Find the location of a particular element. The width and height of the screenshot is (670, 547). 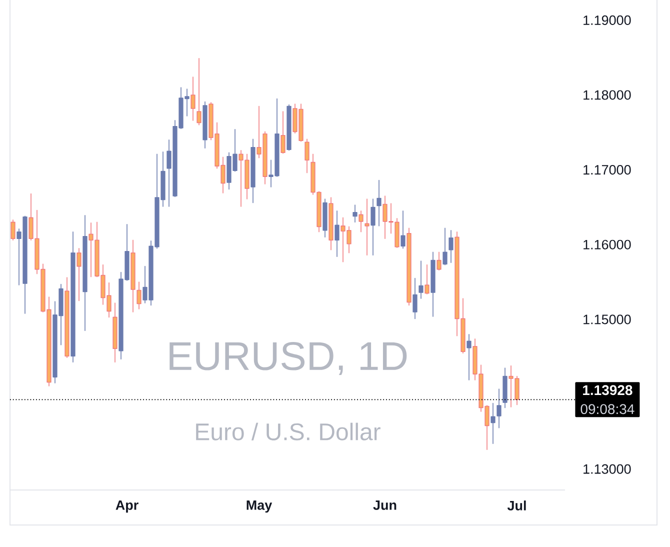

y-tick-label: 1.17000 is located at coordinates (607, 170).